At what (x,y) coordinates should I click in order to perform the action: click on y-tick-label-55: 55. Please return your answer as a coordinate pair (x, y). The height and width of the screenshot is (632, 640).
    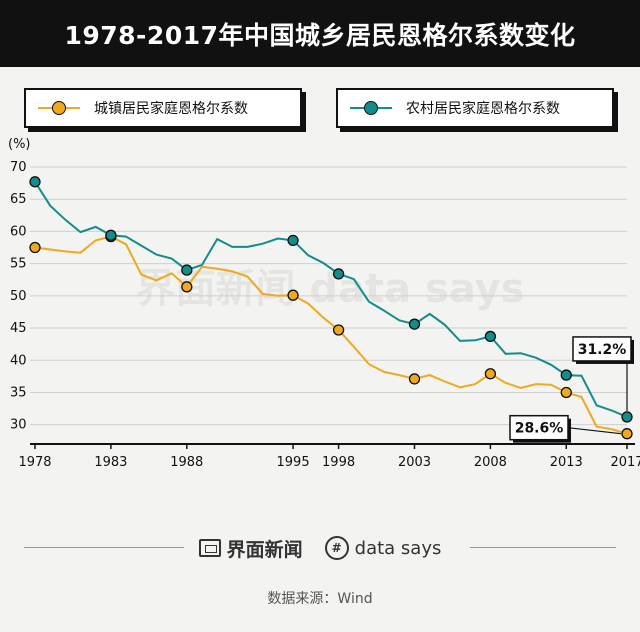
    Looking at the image, I should click on (18, 264).